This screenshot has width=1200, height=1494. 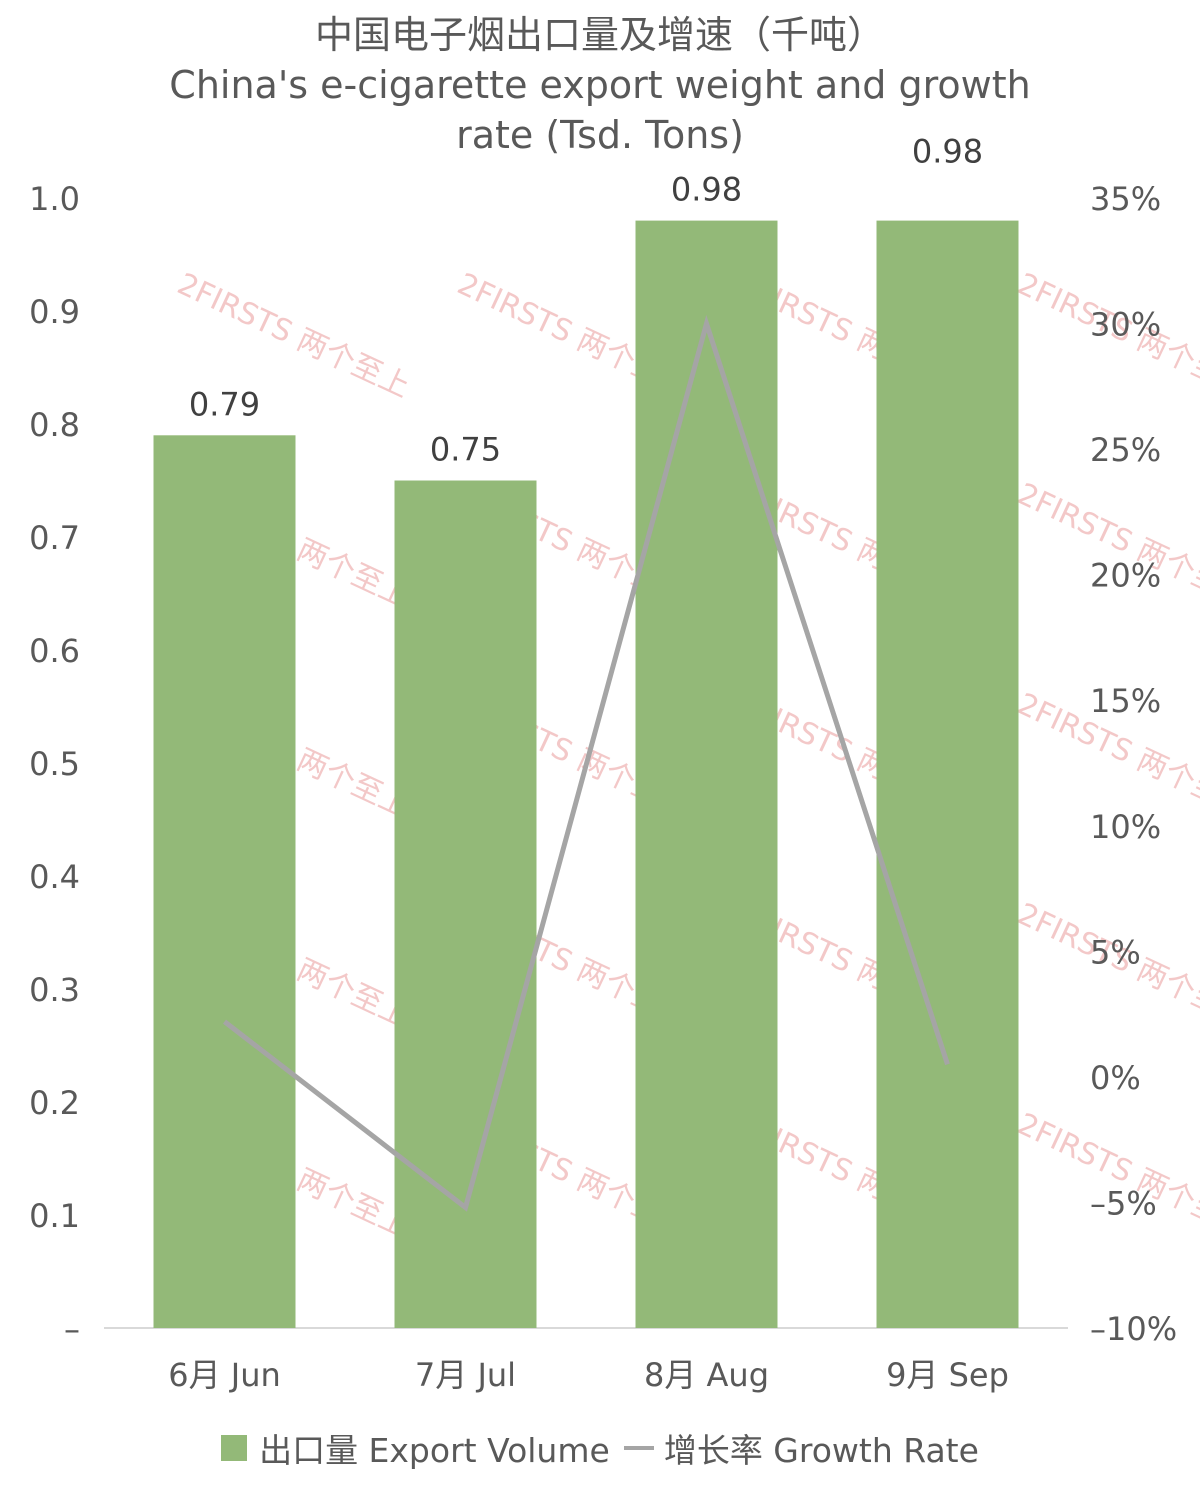 I want to click on bar-data-label: 0.75, so click(x=465, y=450).